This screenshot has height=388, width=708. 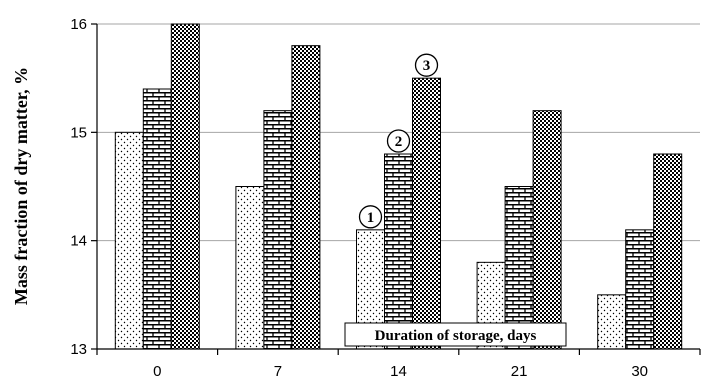 I want to click on series-markers: 1 2 3, so click(x=398, y=141).